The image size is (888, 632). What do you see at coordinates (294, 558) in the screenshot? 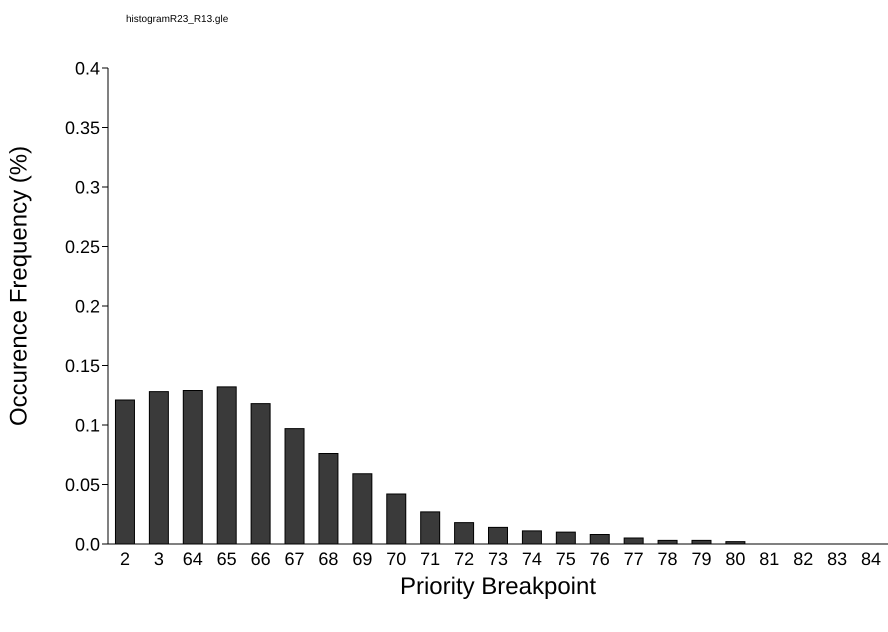
I see `x-tick-label: 67` at bounding box center [294, 558].